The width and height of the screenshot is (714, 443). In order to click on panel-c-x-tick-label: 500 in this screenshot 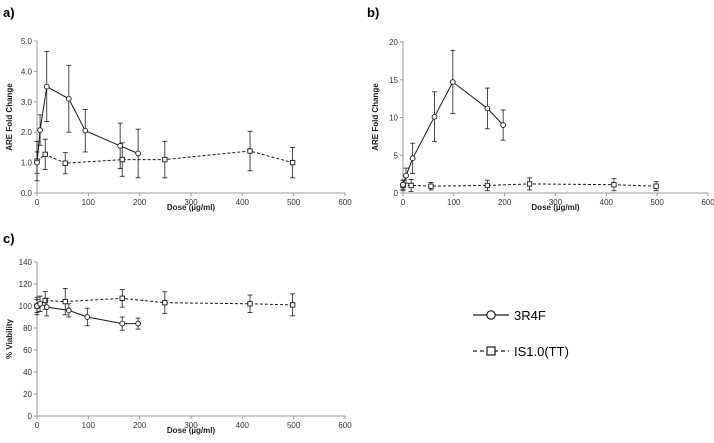, I will do `click(294, 425)`.